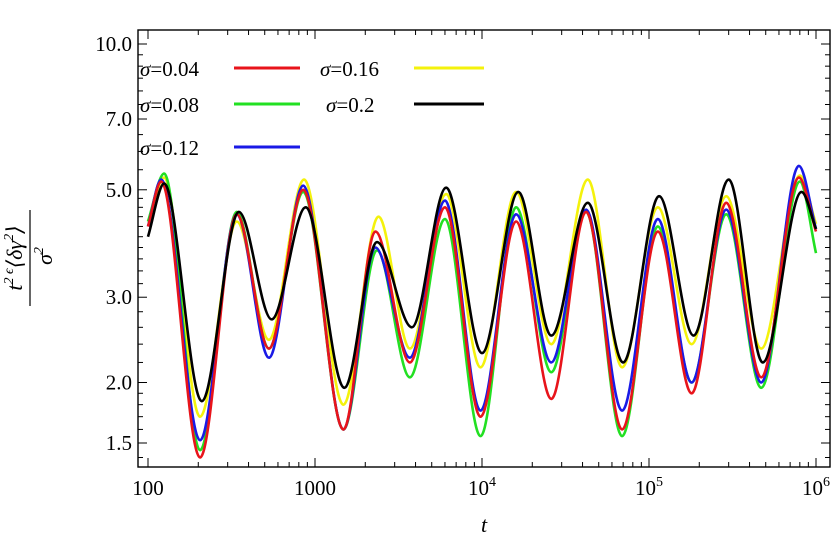  Describe the element at coordinates (312, 108) in the screenshot. I see `legend: σ=0.04 σ=0.08 σ=0.12 σ=0.16 σ=0.2` at that location.